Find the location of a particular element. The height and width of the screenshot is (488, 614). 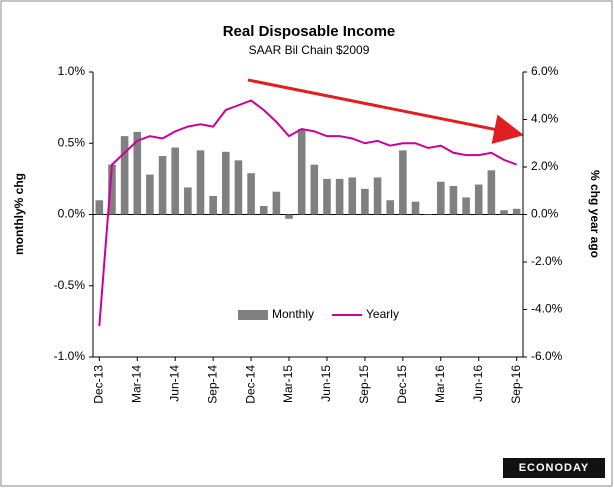

x-tick-label: Mar-15 is located at coordinates (288, 384).